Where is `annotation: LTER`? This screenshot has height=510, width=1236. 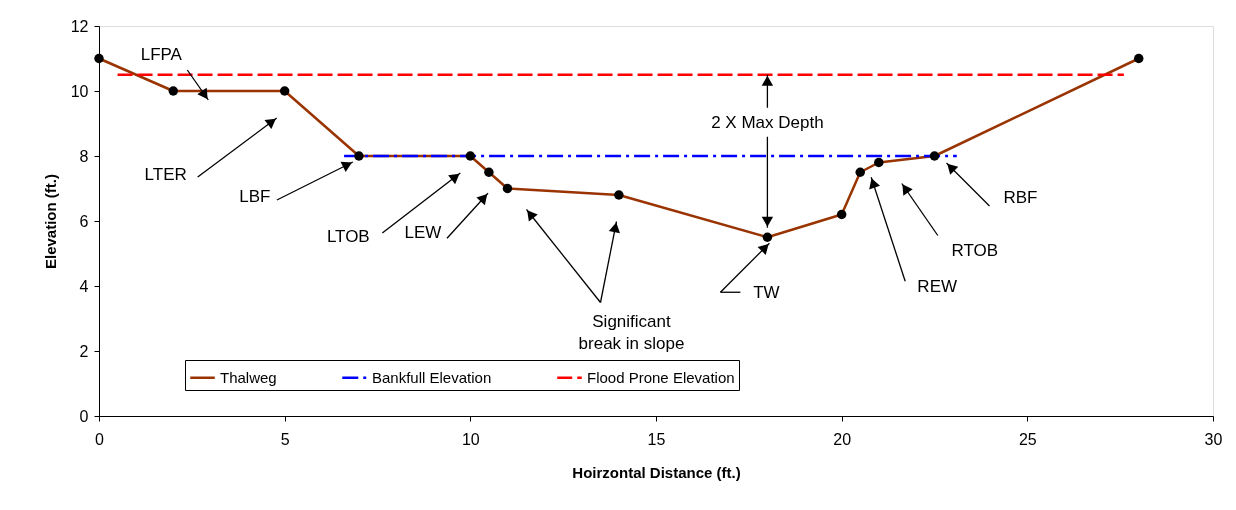
annotation: LTER is located at coordinates (165, 174).